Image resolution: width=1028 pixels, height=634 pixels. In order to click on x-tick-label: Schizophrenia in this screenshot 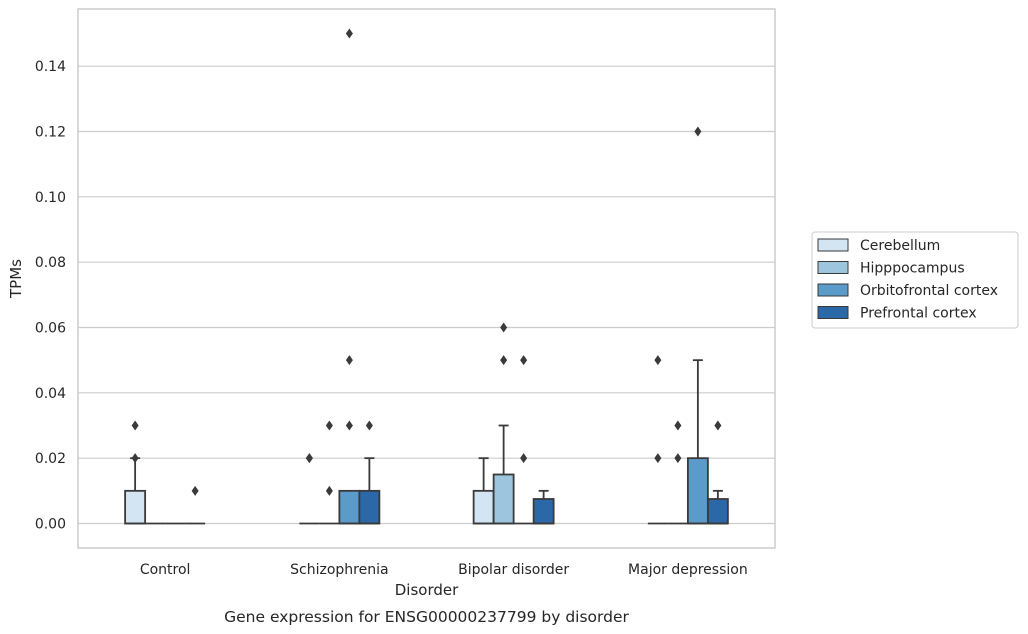, I will do `click(339, 570)`.